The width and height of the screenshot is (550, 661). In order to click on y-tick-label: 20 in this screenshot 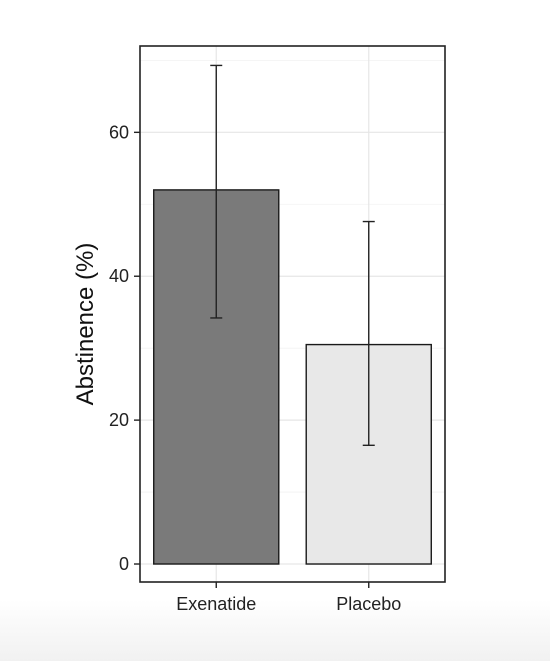, I will do `click(119, 420)`.